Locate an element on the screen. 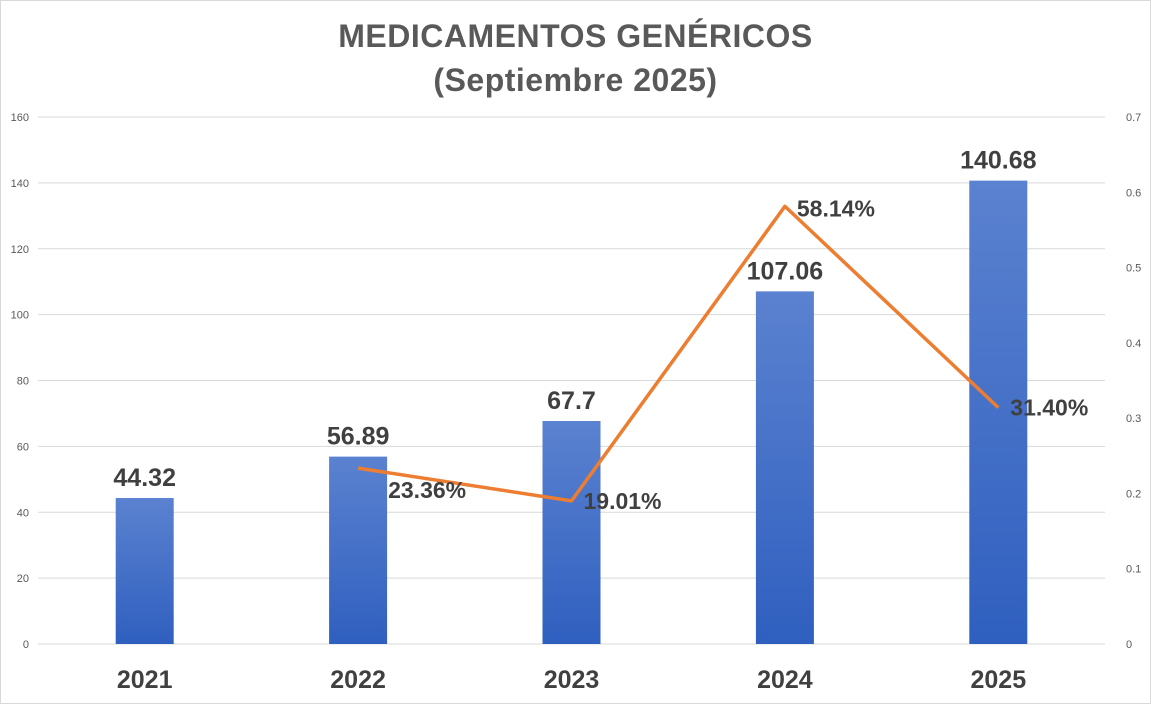 Image resolution: width=1151 pixels, height=704 pixels. y-right-tick-label: 0 is located at coordinates (1129, 645).